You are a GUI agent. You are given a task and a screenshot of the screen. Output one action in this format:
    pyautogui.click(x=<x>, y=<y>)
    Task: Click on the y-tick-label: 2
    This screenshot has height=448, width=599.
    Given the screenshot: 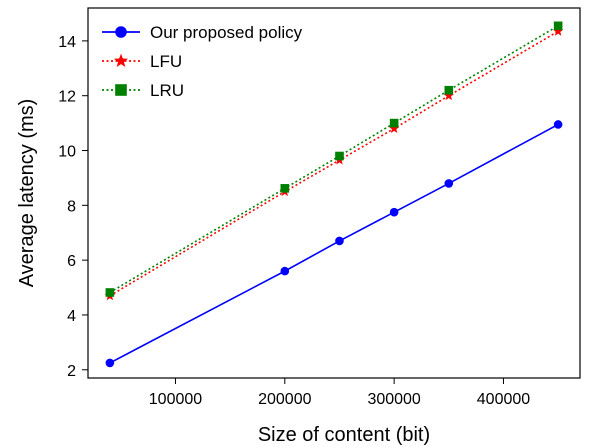 What is the action you would take?
    pyautogui.click(x=71, y=371)
    